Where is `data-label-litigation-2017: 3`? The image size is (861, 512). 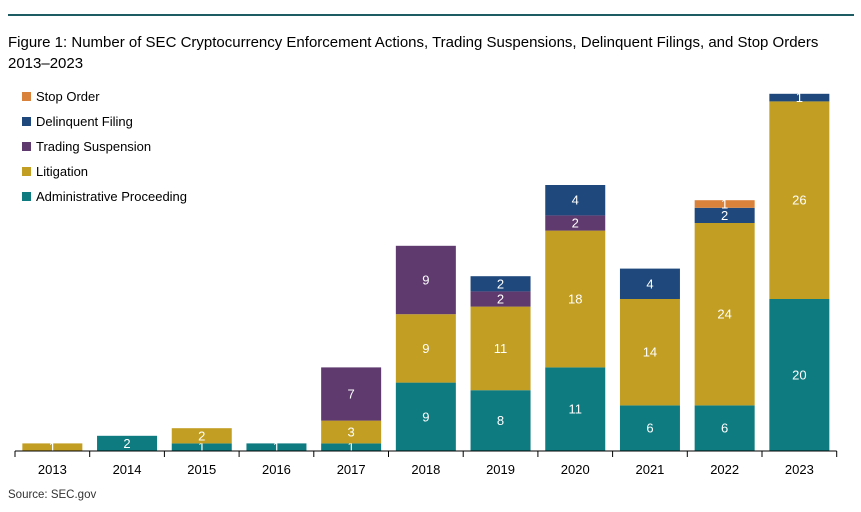
data-label-litigation-2017: 3 is located at coordinates (351, 432).